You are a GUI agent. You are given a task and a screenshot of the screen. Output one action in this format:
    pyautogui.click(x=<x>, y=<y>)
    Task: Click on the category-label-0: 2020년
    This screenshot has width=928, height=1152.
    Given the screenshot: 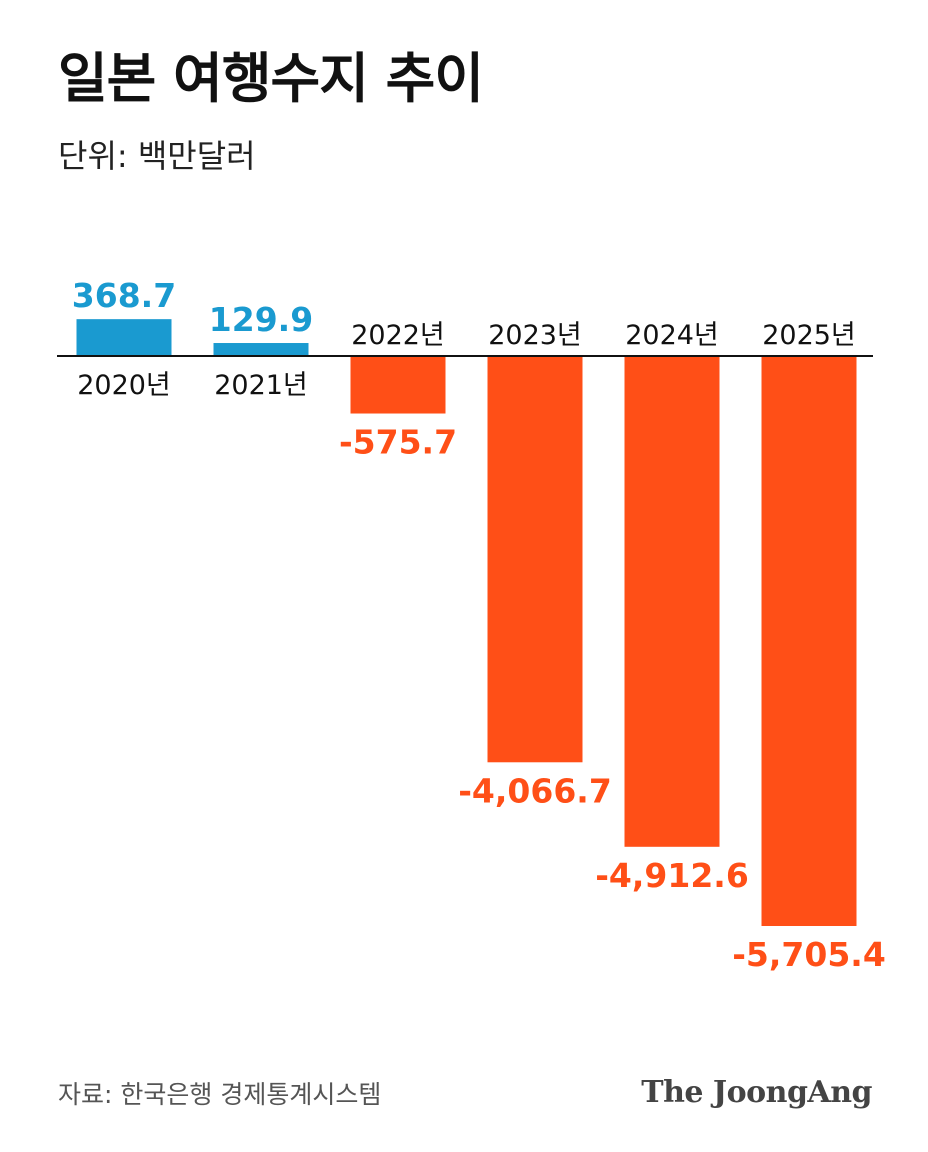 What is the action you would take?
    pyautogui.click(x=124, y=385)
    